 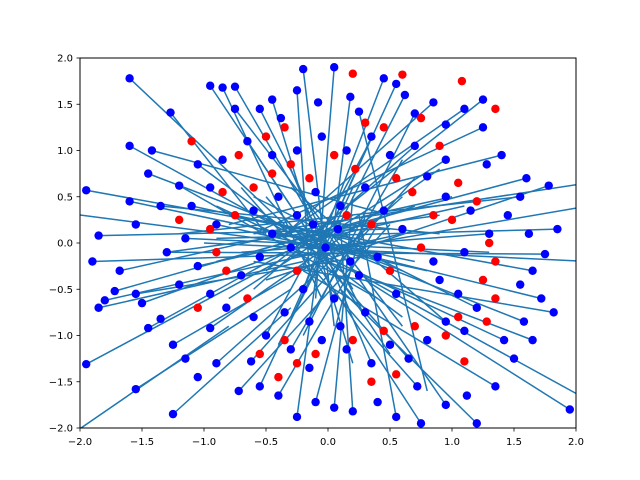 I want to click on y-tick-label: 0.0, so click(x=65, y=244).